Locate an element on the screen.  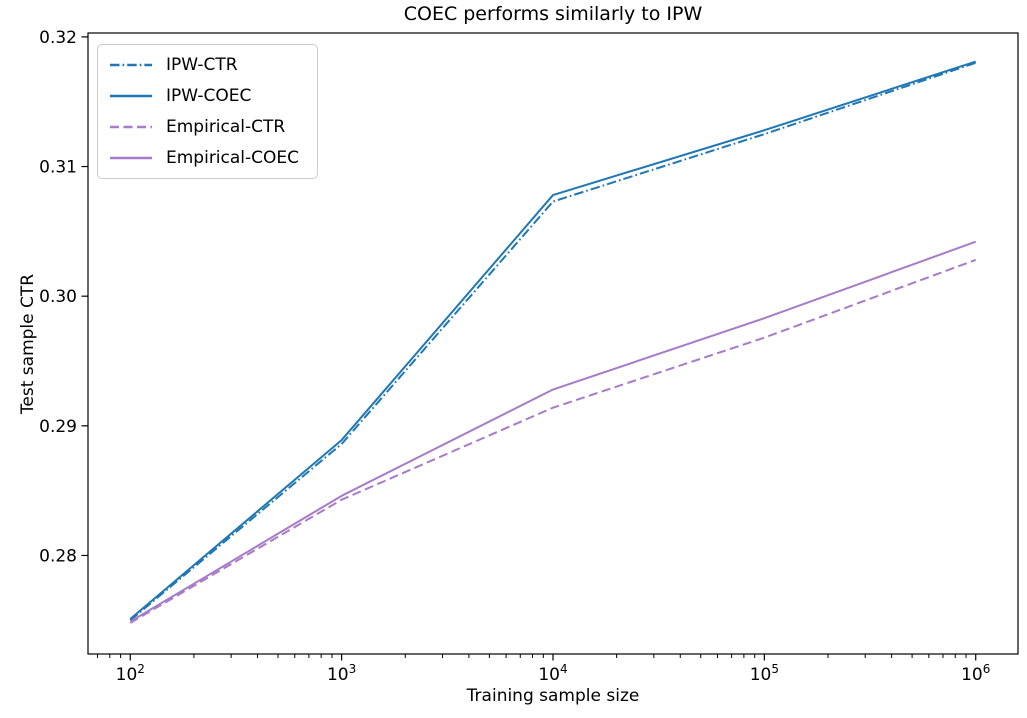
legend-label: IPW-CTR is located at coordinates (202, 65).